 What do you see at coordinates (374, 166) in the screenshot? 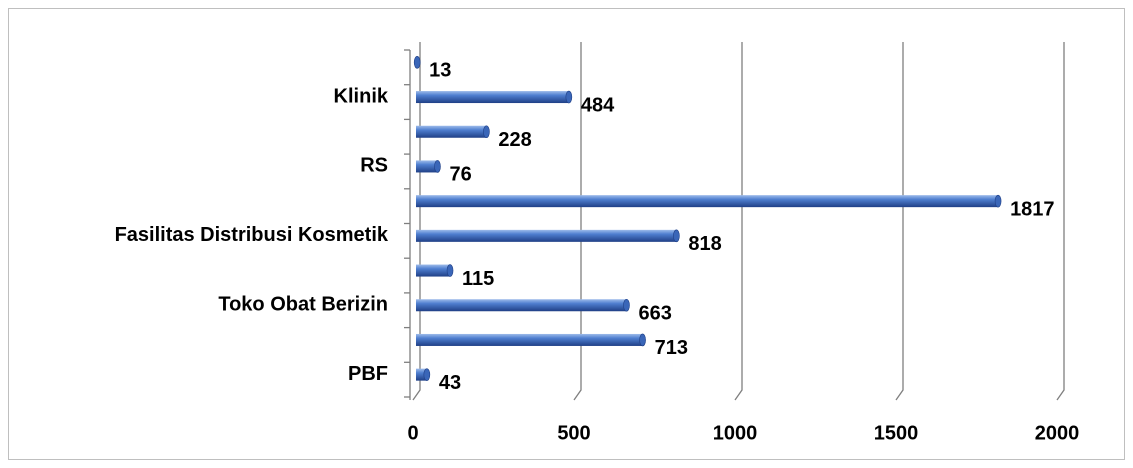
I see `y-tick-label: RS` at bounding box center [374, 166].